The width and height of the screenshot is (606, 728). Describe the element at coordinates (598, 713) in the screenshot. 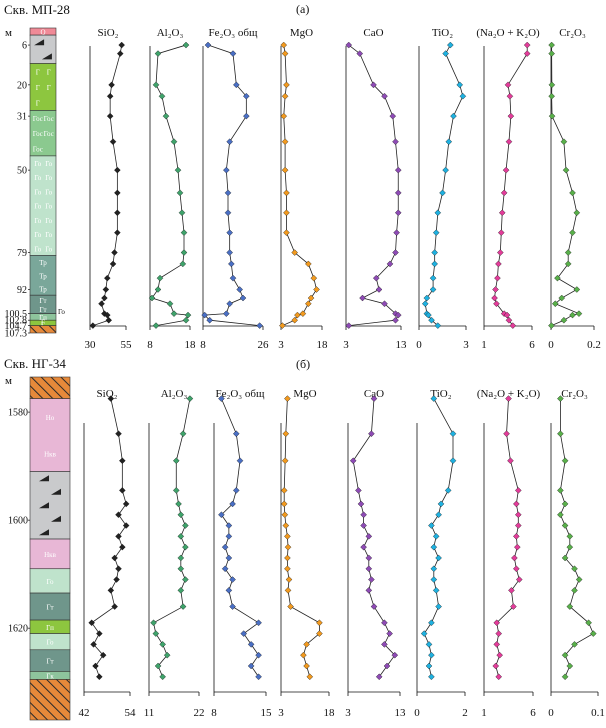

I see `x-tick-label: 0.1` at that location.